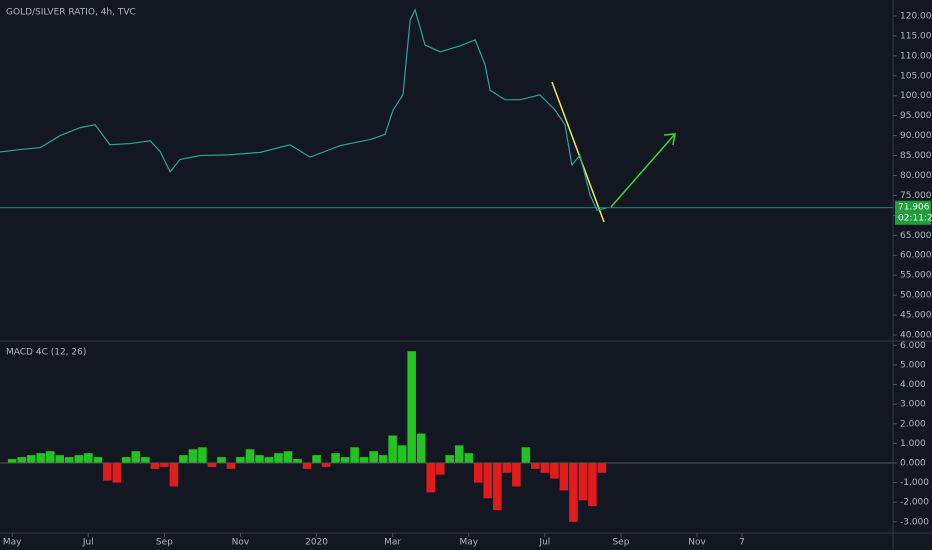 The width and height of the screenshot is (932, 550). What do you see at coordinates (913, 365) in the screenshot?
I see `y-tick-label: 5.000` at bounding box center [913, 365].